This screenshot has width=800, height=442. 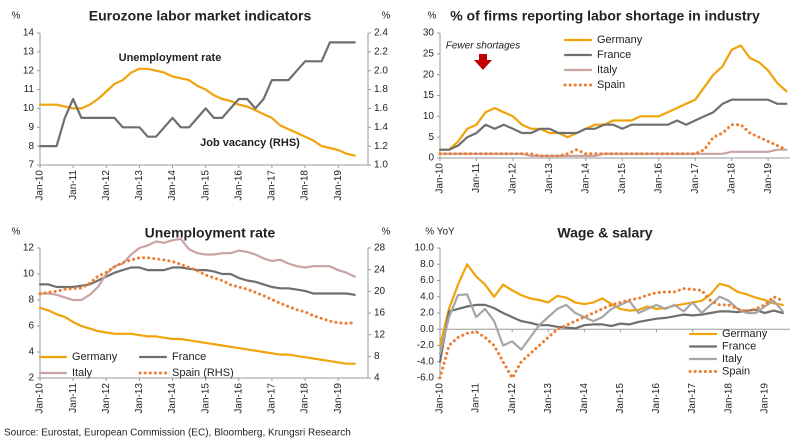 What do you see at coordinates (380, 334) in the screenshot?
I see `y2-tick-label: 12` at bounding box center [380, 334].